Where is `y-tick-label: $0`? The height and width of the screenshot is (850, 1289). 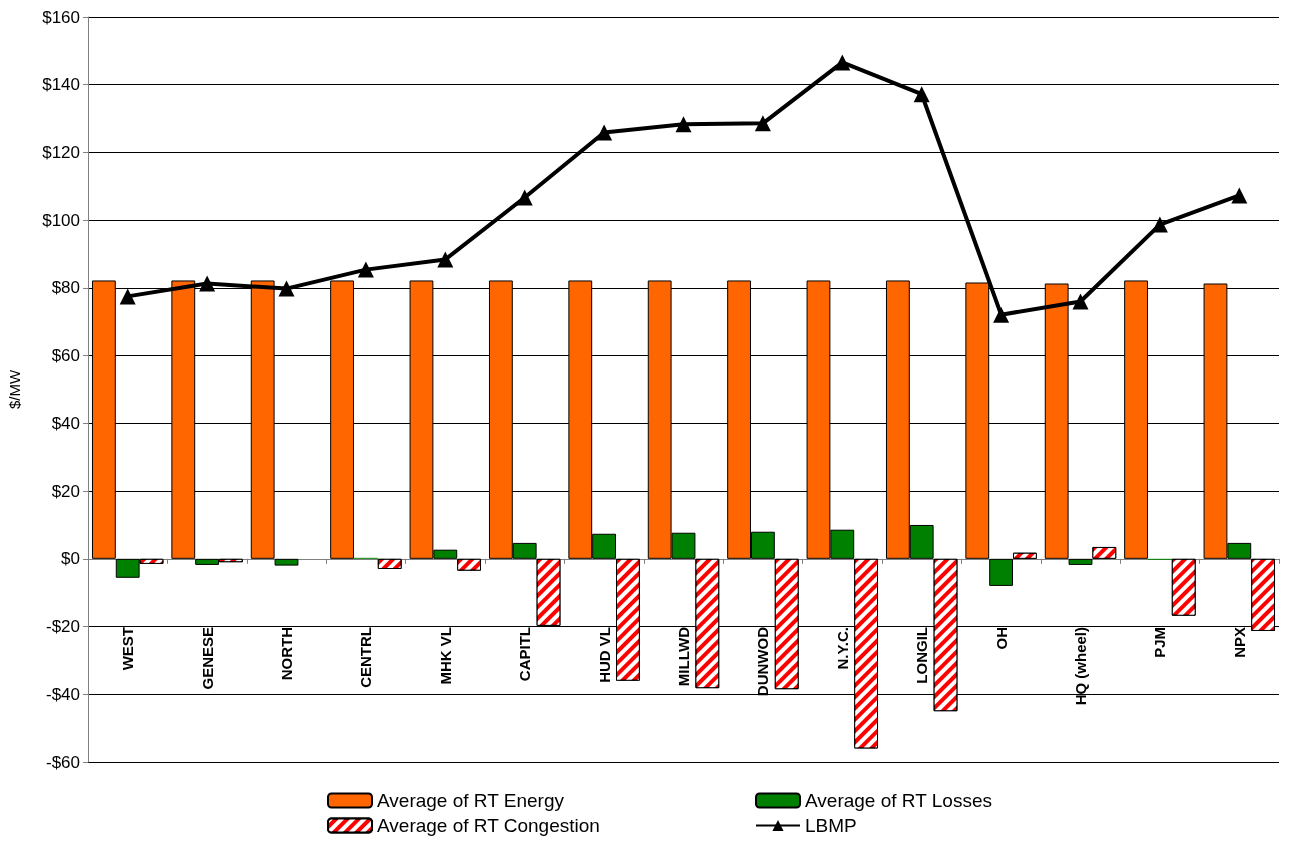 y-tick-label: $0 is located at coordinates (70, 559).